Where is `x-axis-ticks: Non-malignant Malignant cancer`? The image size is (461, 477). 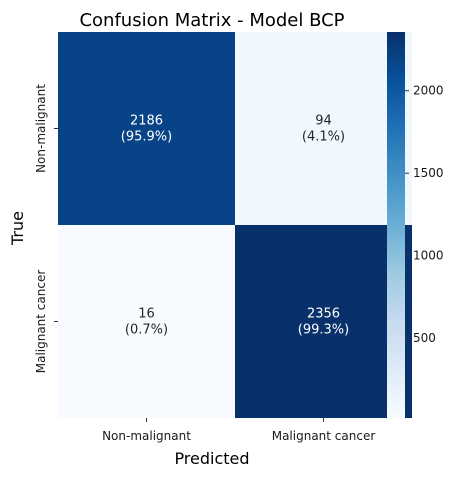
x-axis-ticks: Non-malignant Malignant cancer is located at coordinates (238, 430).